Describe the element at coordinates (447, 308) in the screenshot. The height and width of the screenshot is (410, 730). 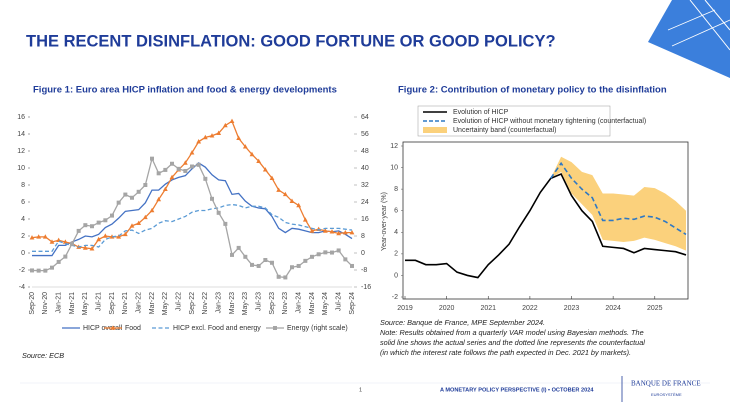
I see `x-tick-label: 2020` at that location.